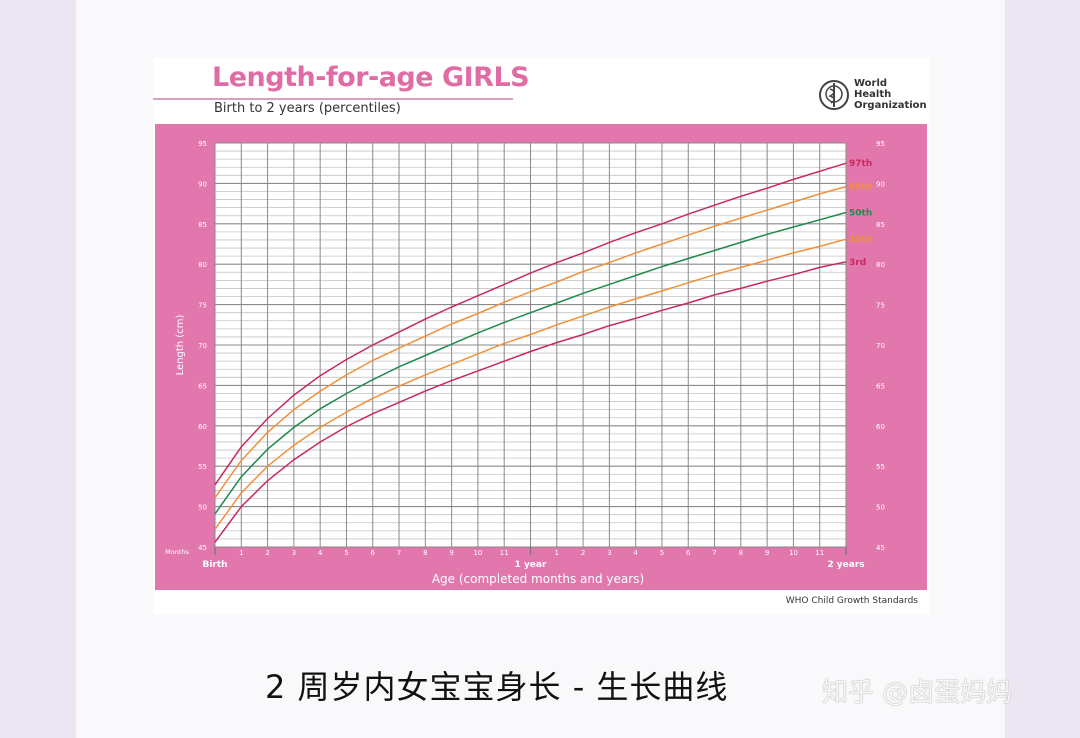 The height and width of the screenshot is (738, 1080). Describe the element at coordinates (202, 508) in the screenshot. I see `y-tick-label-left: 50` at that location.